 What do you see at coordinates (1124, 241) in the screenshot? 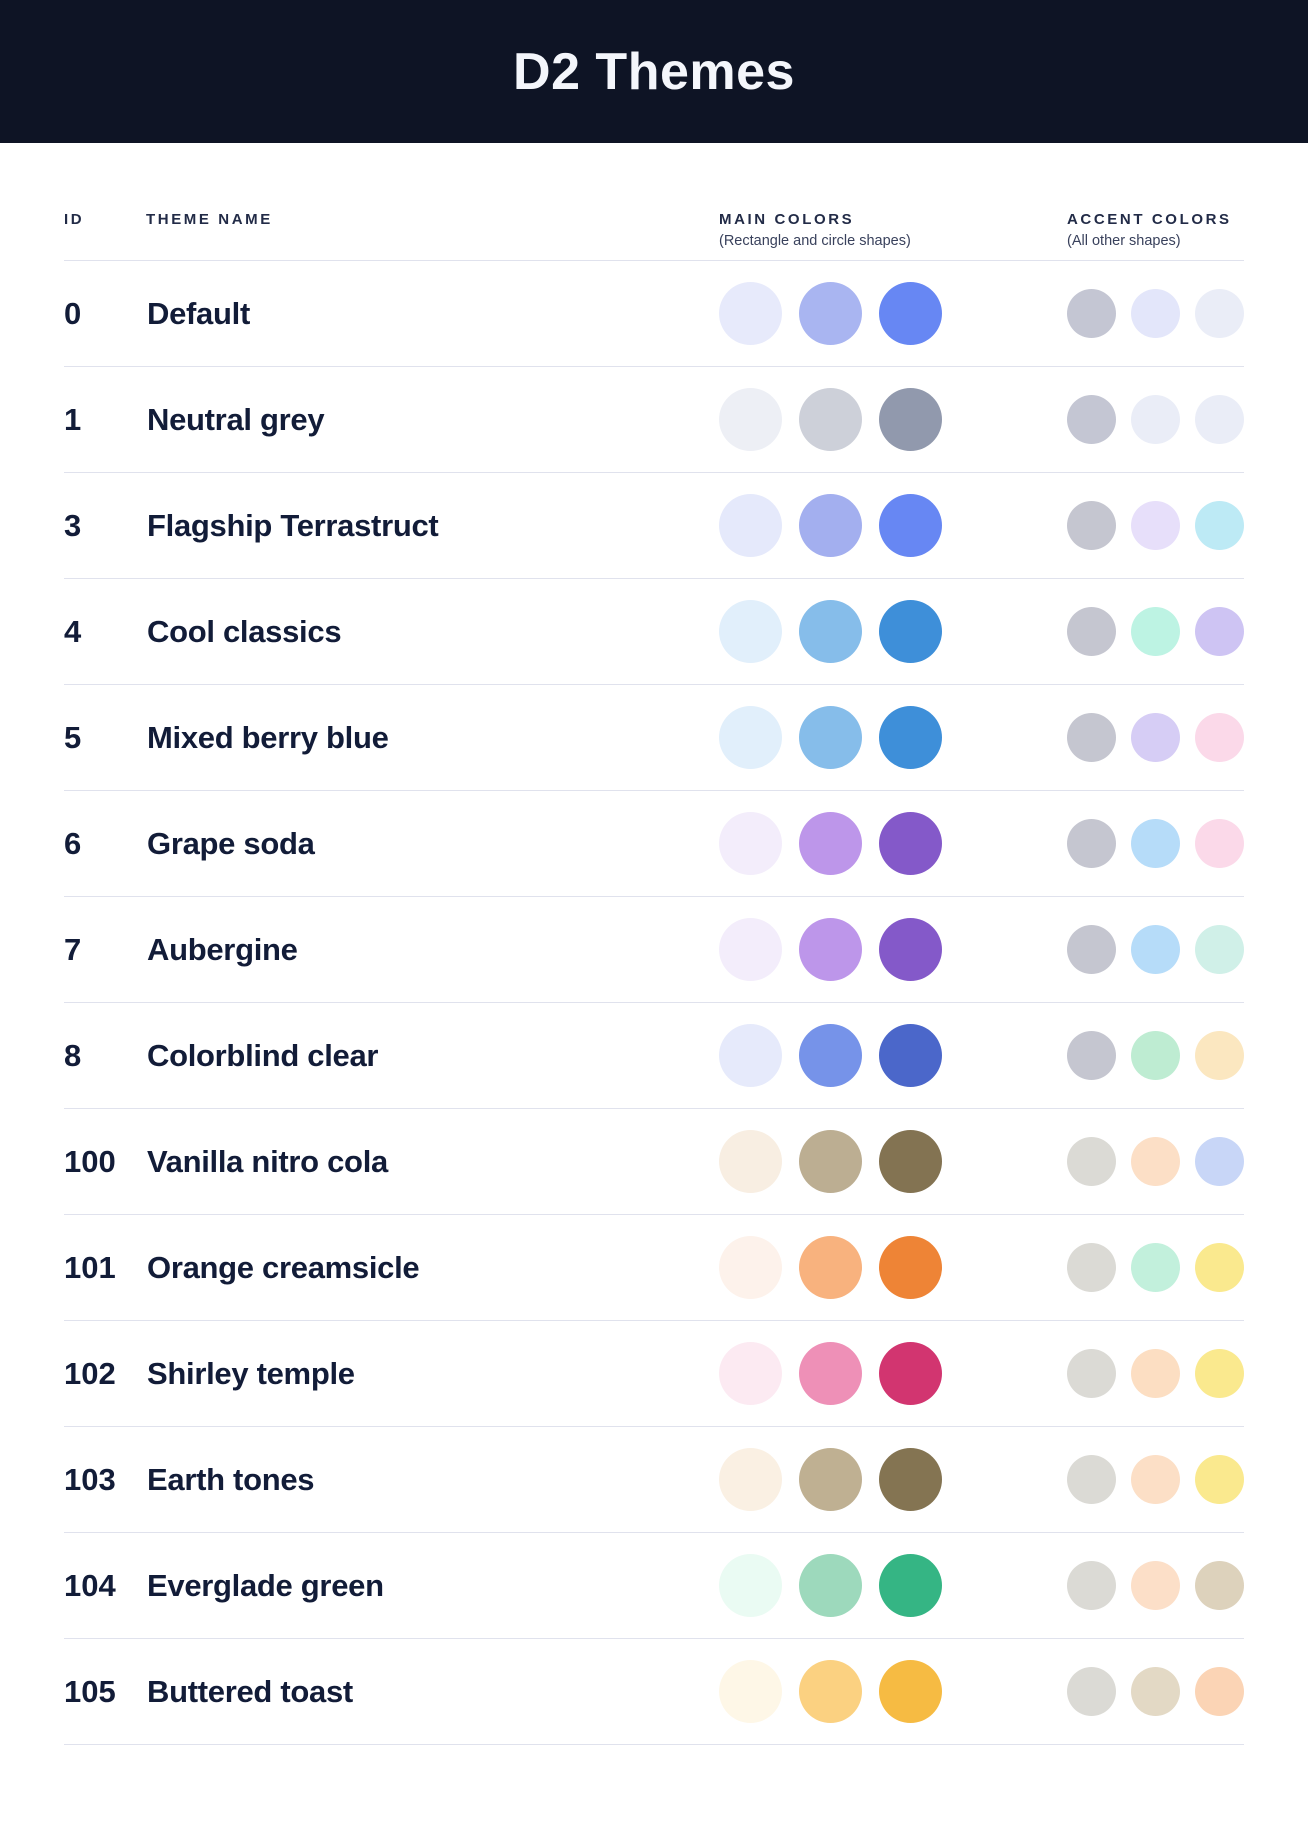
I see `column-subheader-accent-colors: (All other shapes)` at bounding box center [1124, 241].